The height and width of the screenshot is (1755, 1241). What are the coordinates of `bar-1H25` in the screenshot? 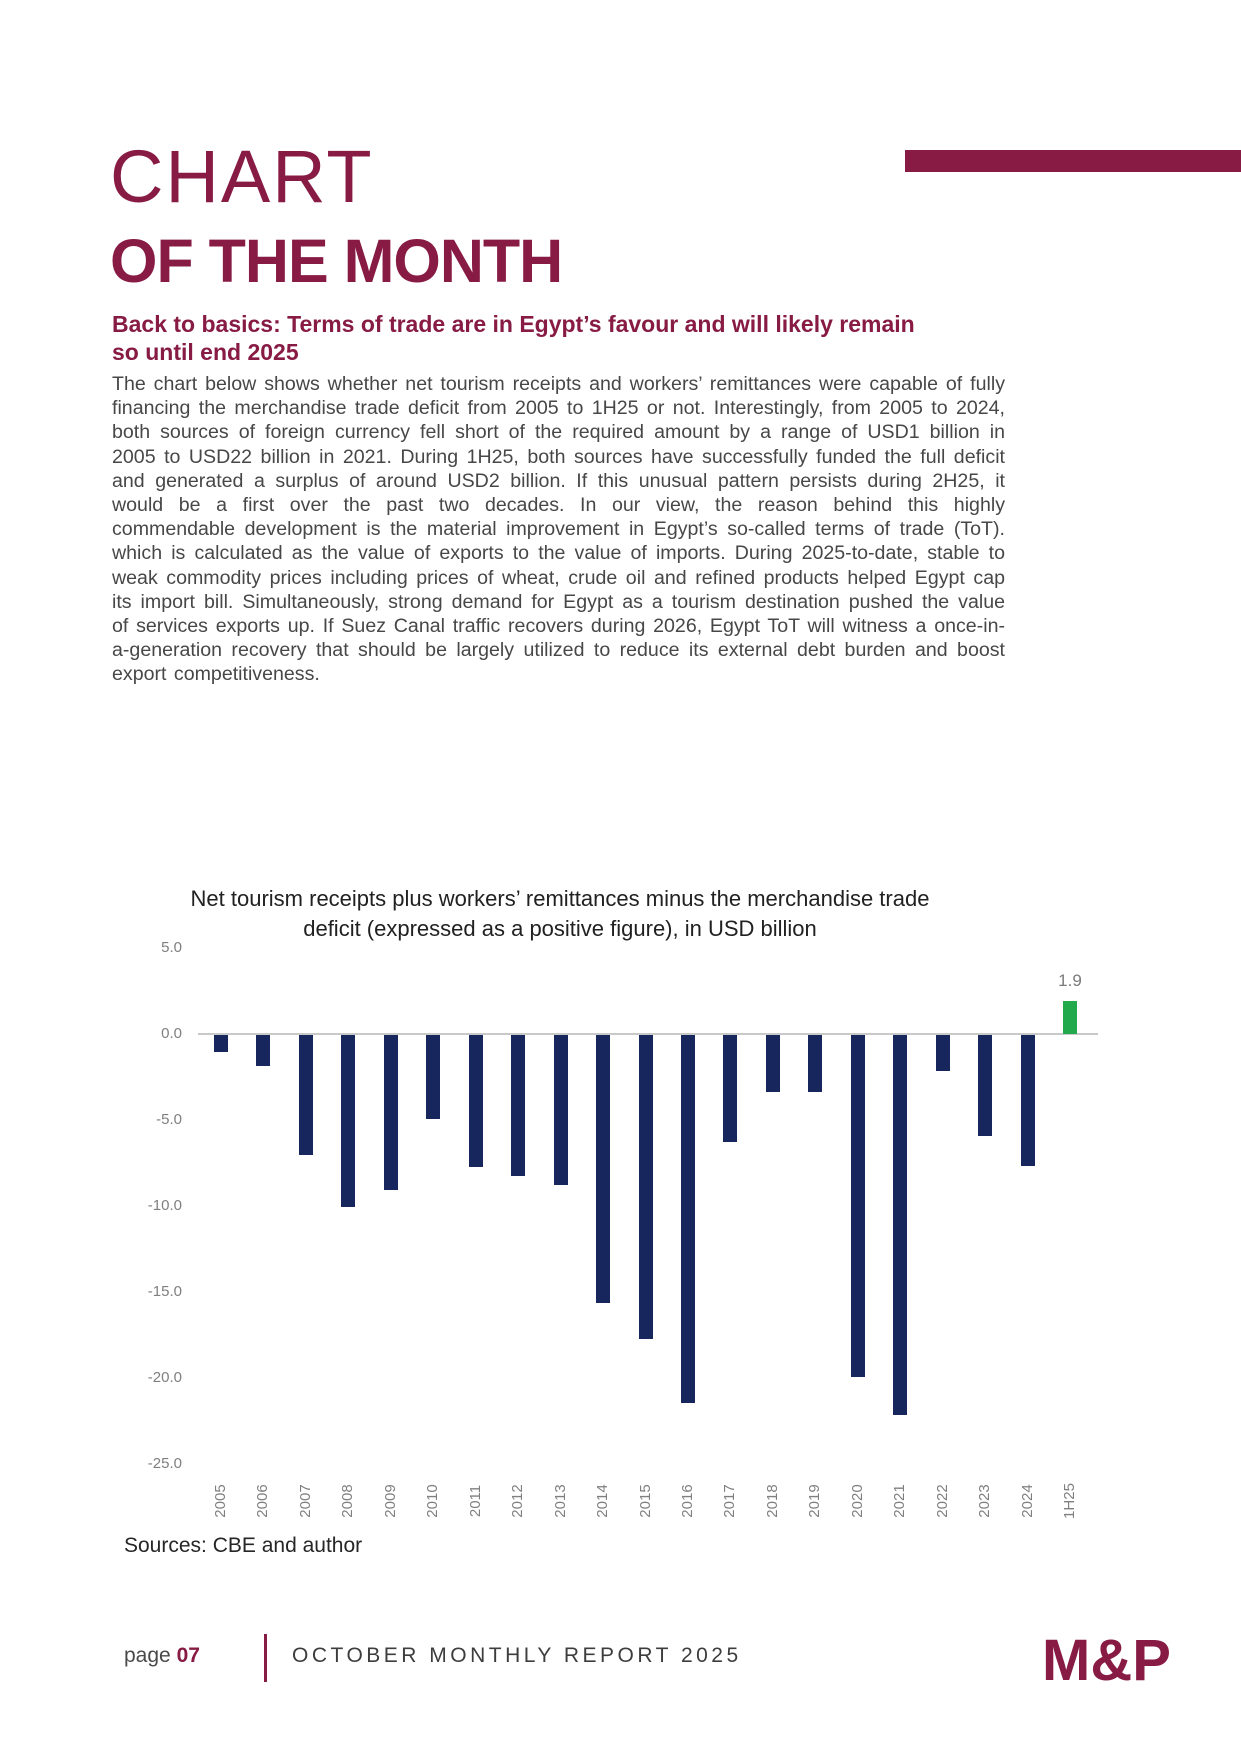 It's located at (1070, 1017).